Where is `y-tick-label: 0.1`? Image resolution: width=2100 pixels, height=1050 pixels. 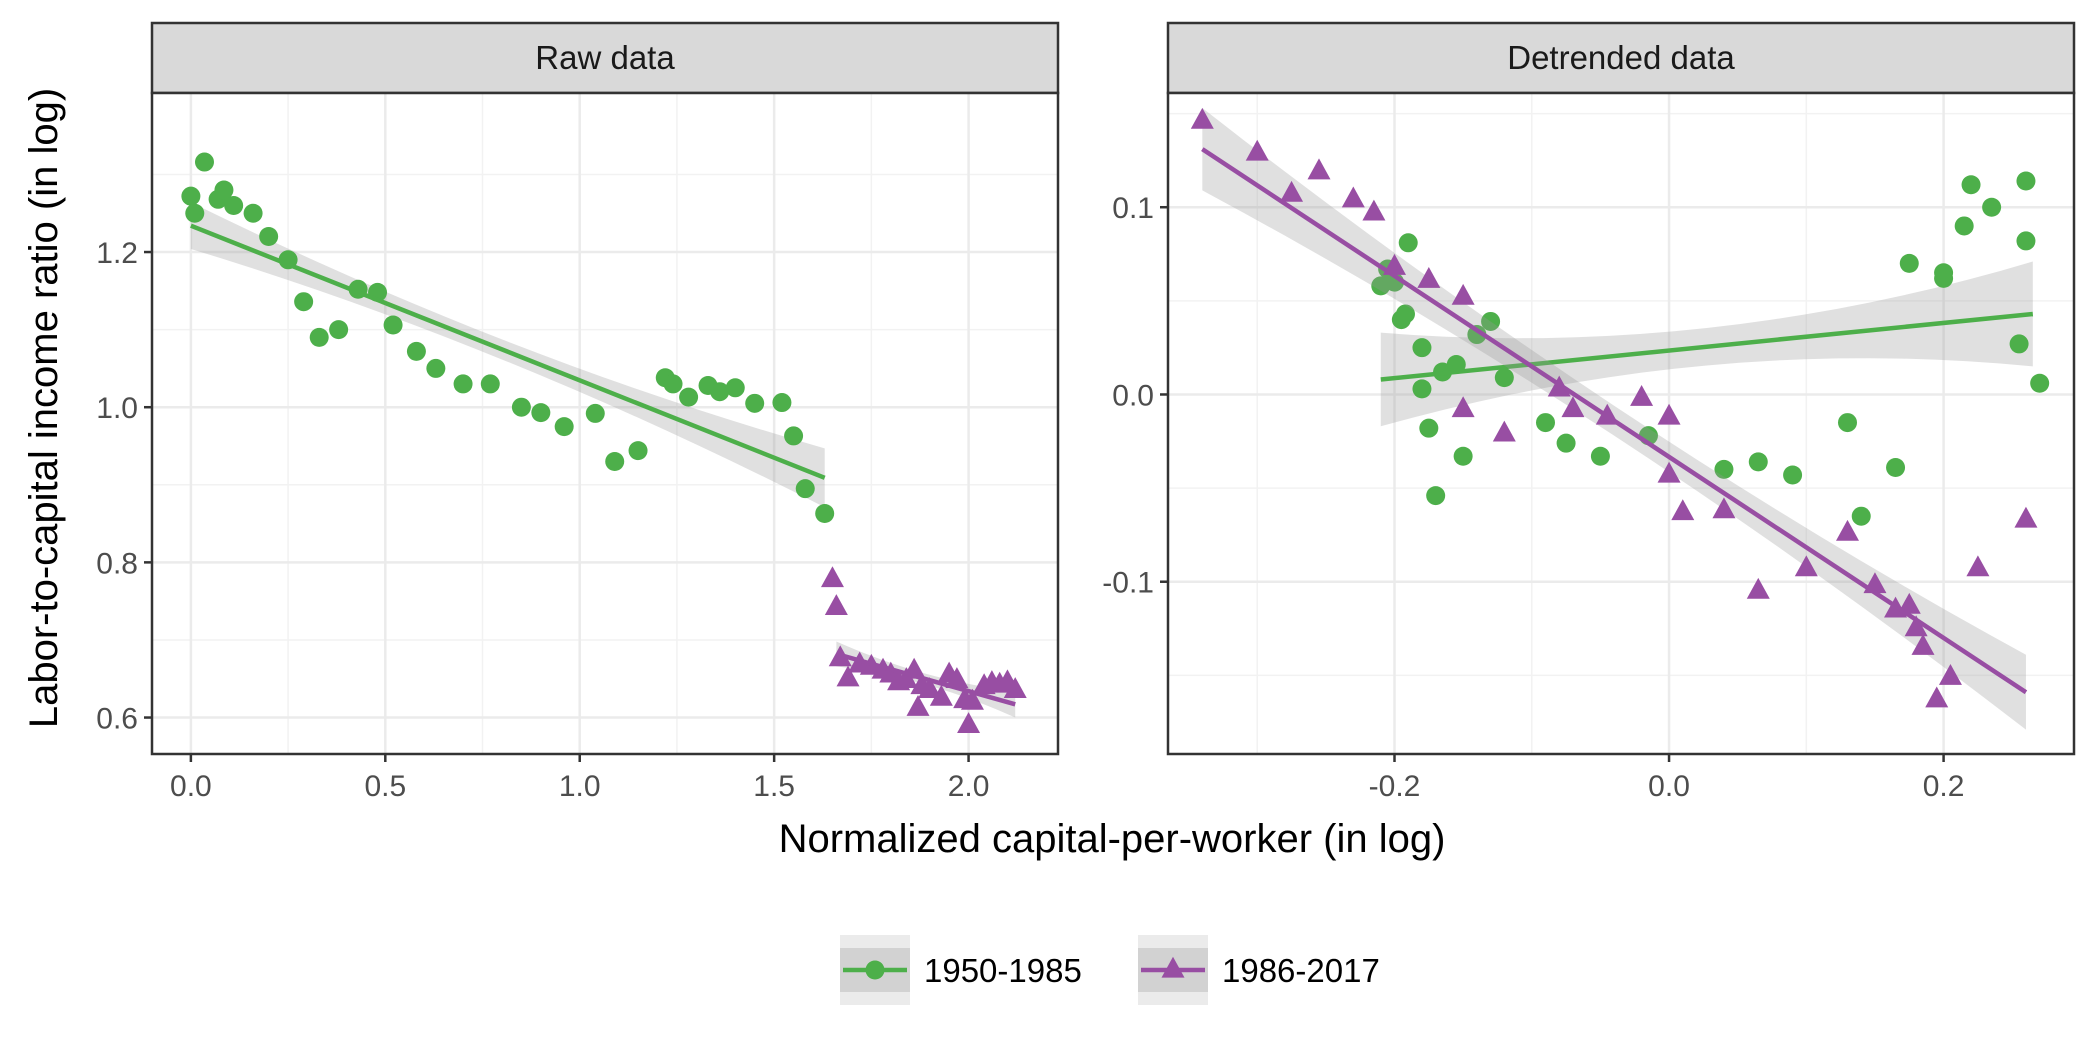
y-tick-label: 0.1 is located at coordinates (1133, 208).